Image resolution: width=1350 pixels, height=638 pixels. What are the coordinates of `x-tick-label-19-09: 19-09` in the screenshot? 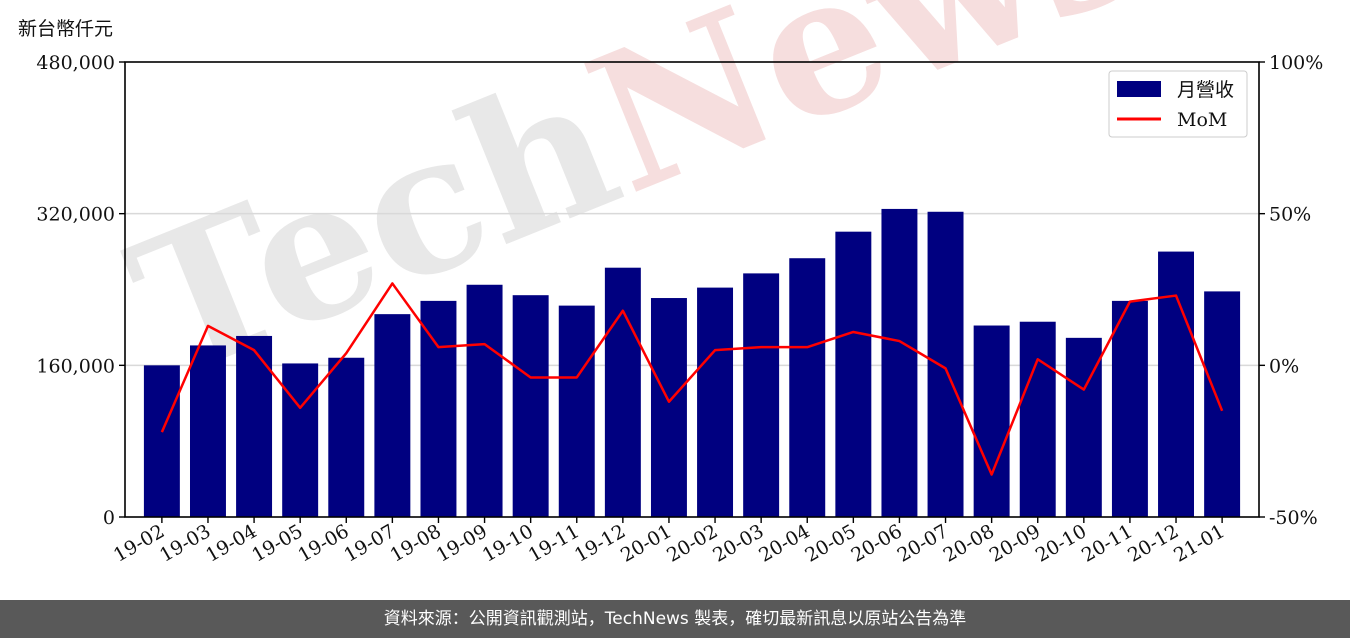 It's located at (462, 543).